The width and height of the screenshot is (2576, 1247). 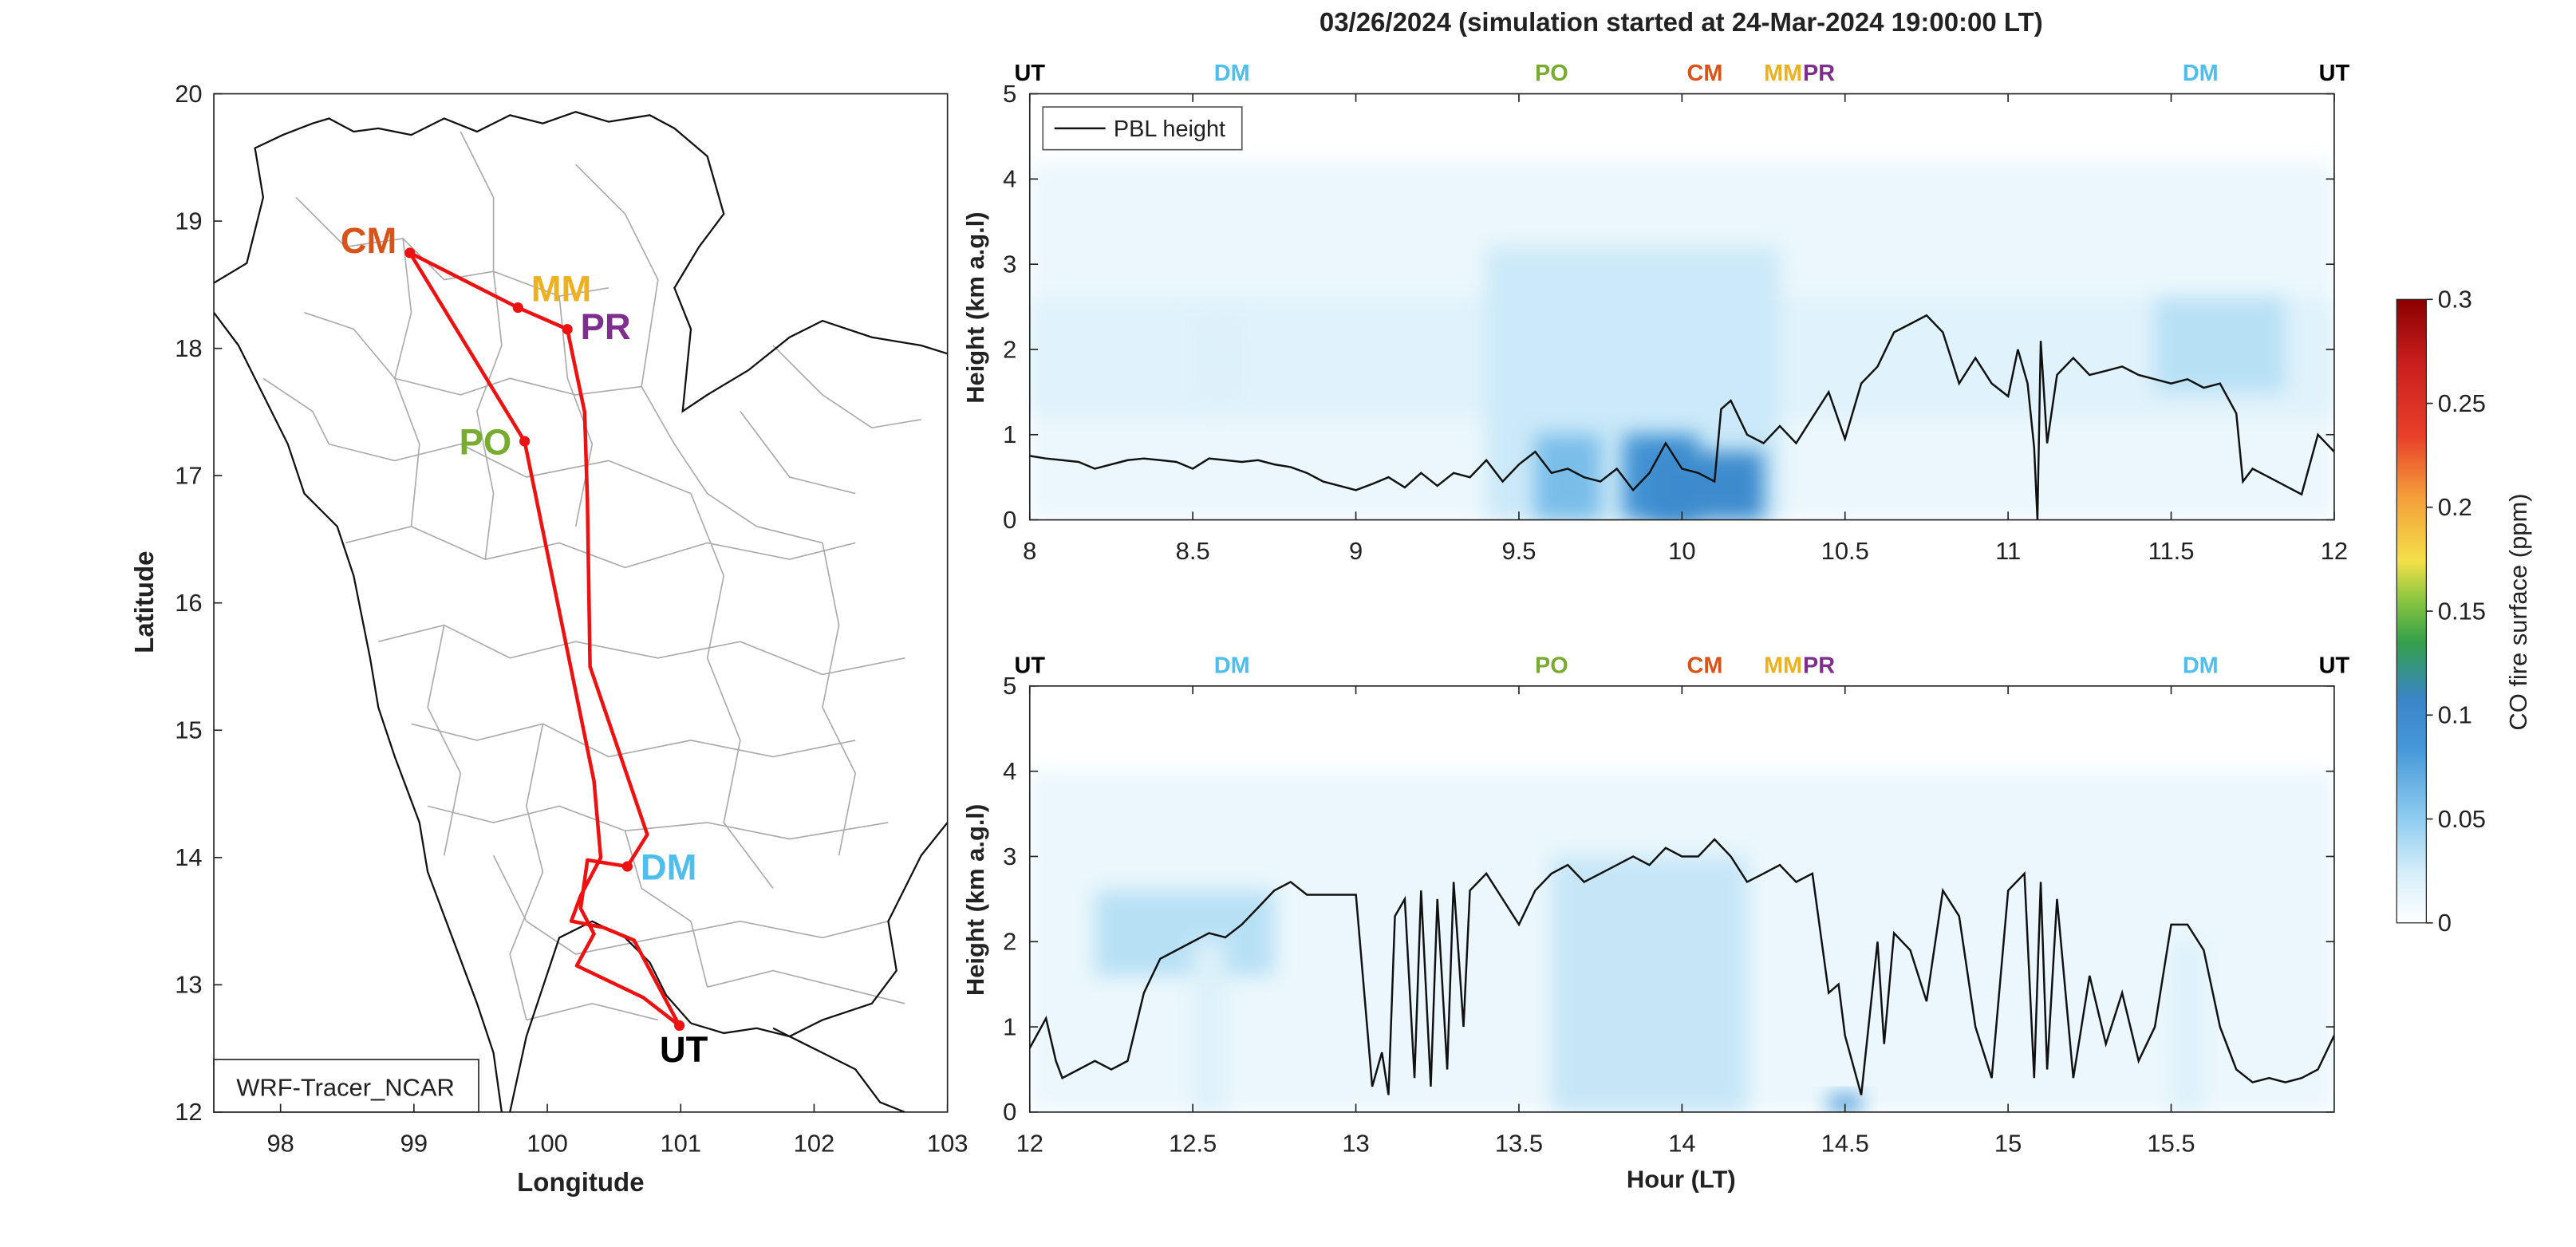 I want to click on station-dot-pr, so click(x=568, y=330).